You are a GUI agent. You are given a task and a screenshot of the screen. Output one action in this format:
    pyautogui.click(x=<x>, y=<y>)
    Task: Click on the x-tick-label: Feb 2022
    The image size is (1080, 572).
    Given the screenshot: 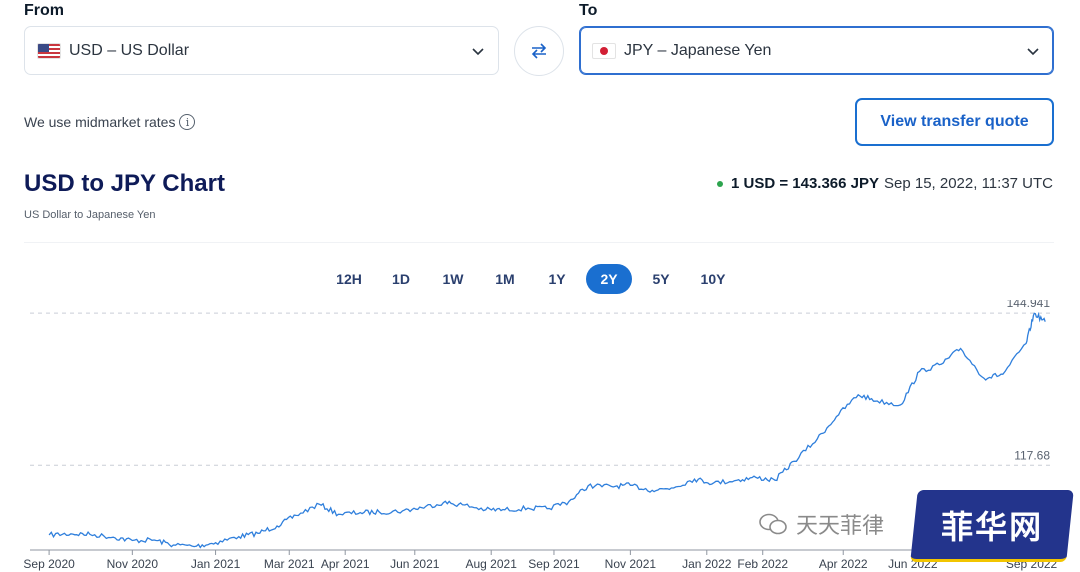 What is the action you would take?
    pyautogui.click(x=762, y=564)
    